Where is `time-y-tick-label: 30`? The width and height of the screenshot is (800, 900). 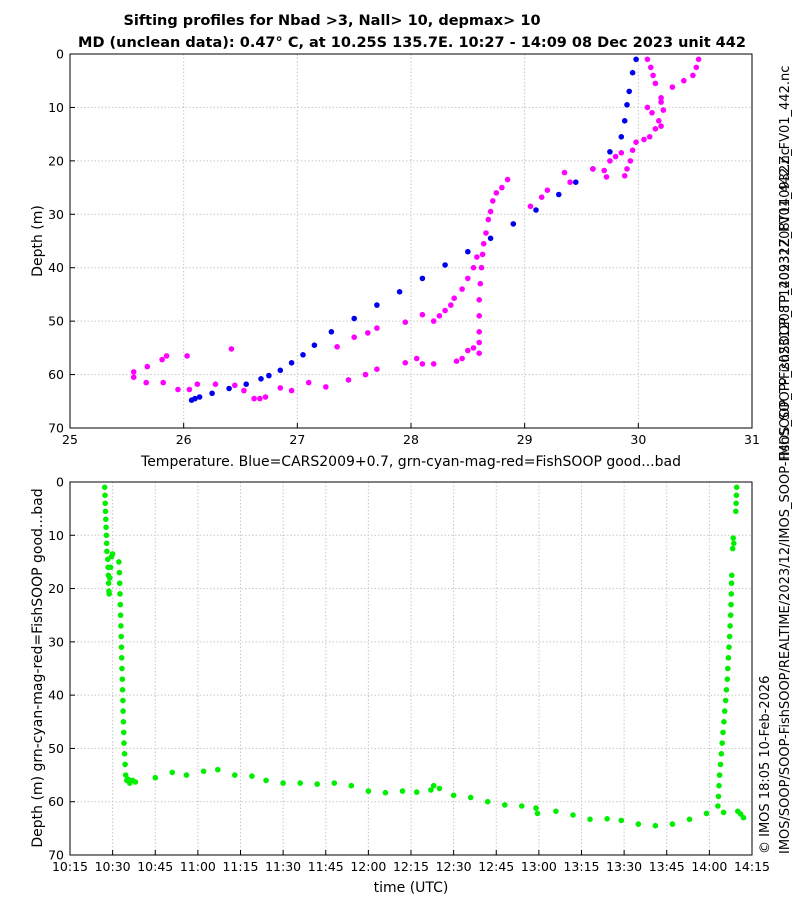
time-y-tick-label: 30 is located at coordinates (56, 641).